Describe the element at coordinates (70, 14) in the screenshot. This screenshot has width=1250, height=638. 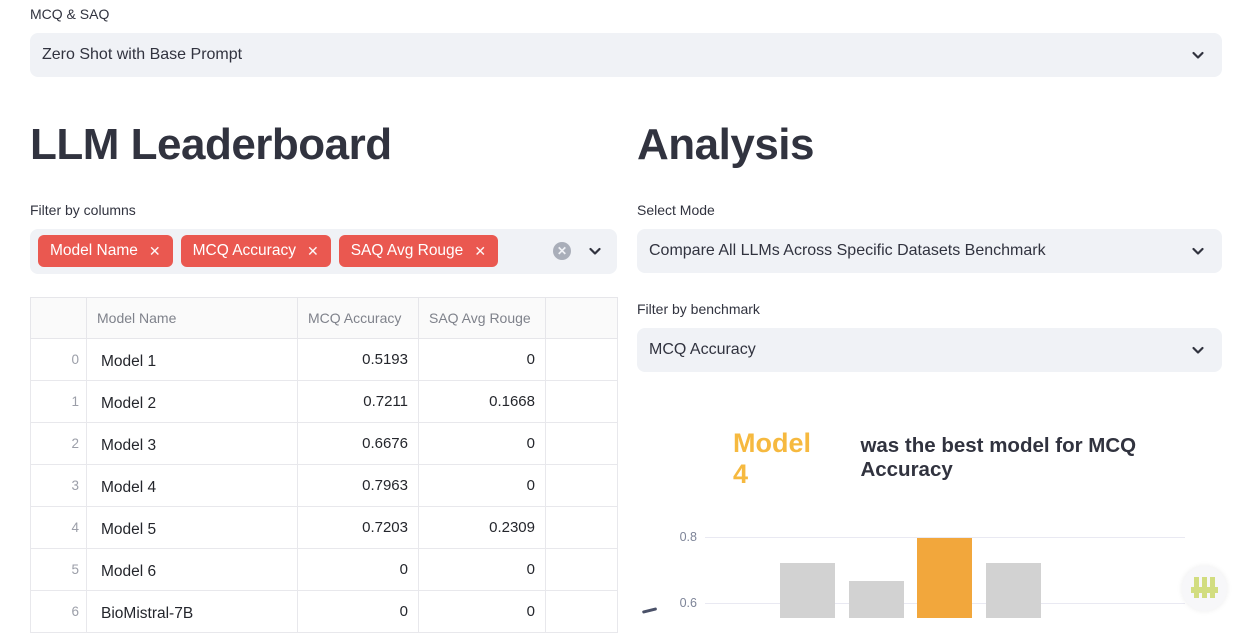
I see `top-select-label: MCQ & SAQ` at that location.